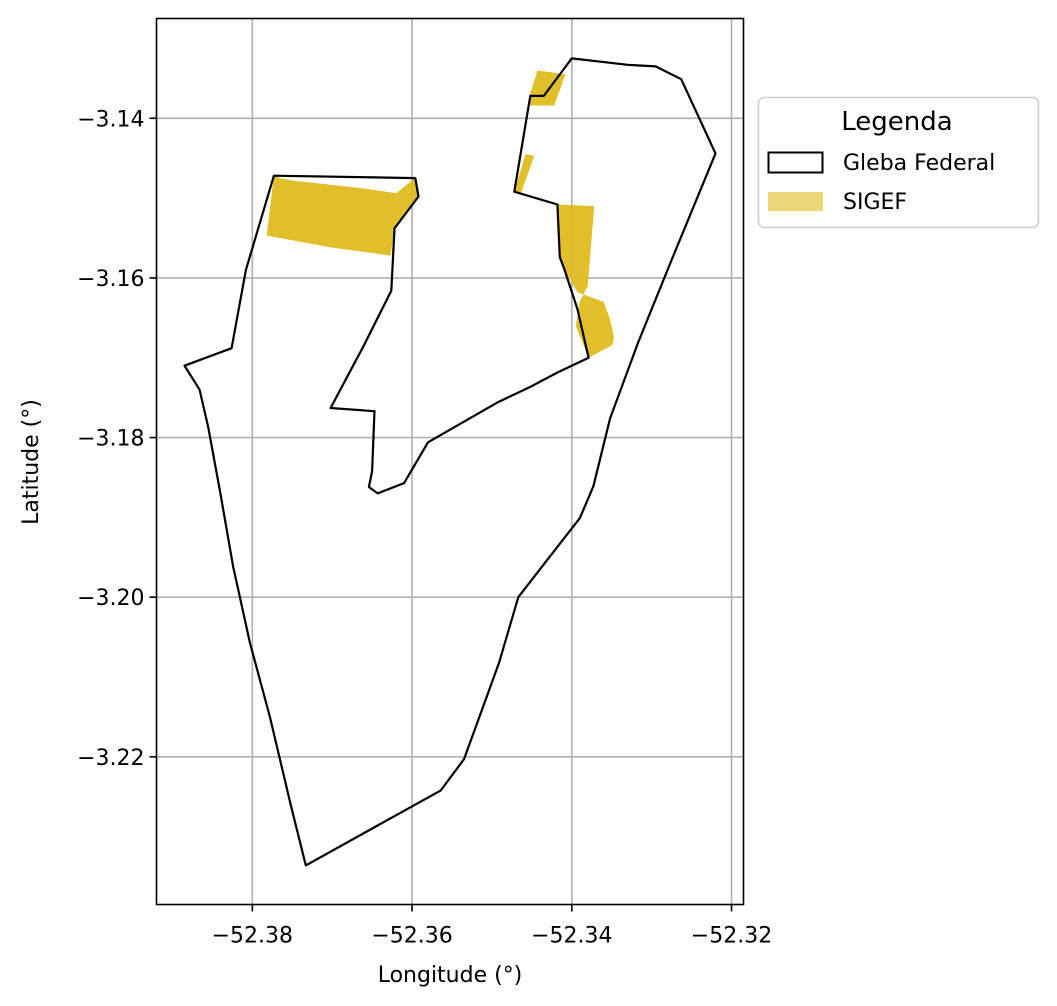 Image resolution: width=1057 pixels, height=1006 pixels. I want to click on legend-label-sigef: SIGEF, so click(875, 202).